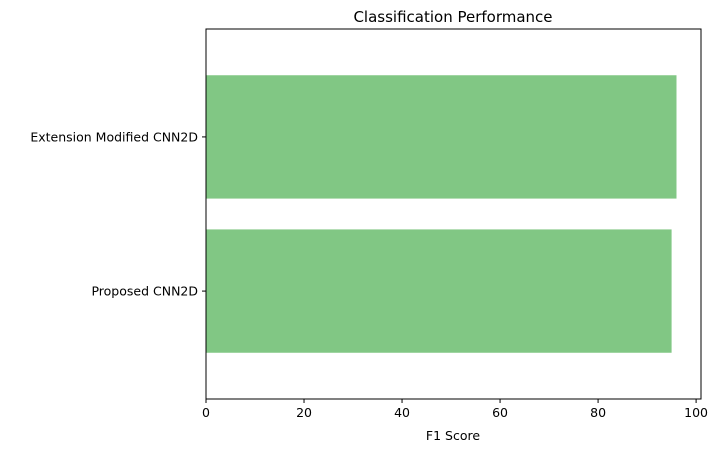 Image resolution: width=721 pixels, height=453 pixels. Describe the element at coordinates (144, 291) in the screenshot. I see `y-tick-label-1: Proposed CNN2D` at that location.